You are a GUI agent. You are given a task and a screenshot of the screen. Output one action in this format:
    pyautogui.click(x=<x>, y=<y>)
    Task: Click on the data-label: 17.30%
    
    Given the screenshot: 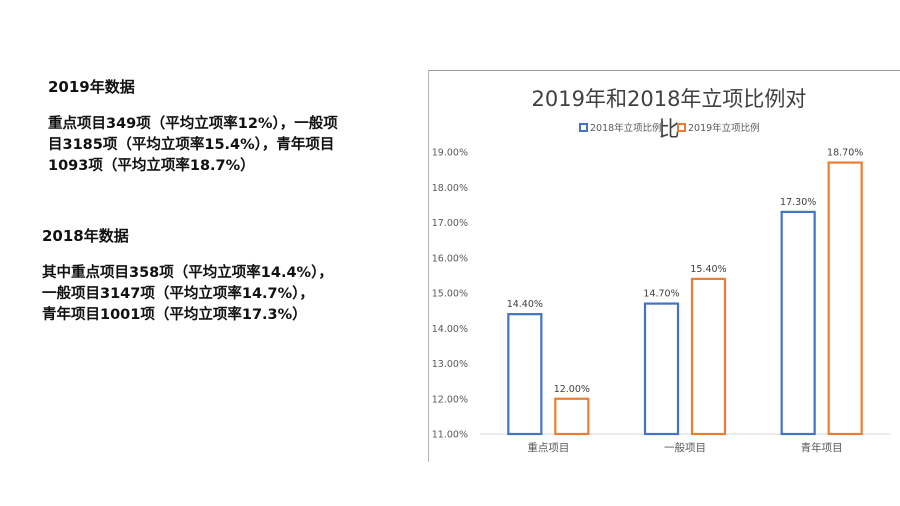 What is the action you would take?
    pyautogui.click(x=798, y=202)
    